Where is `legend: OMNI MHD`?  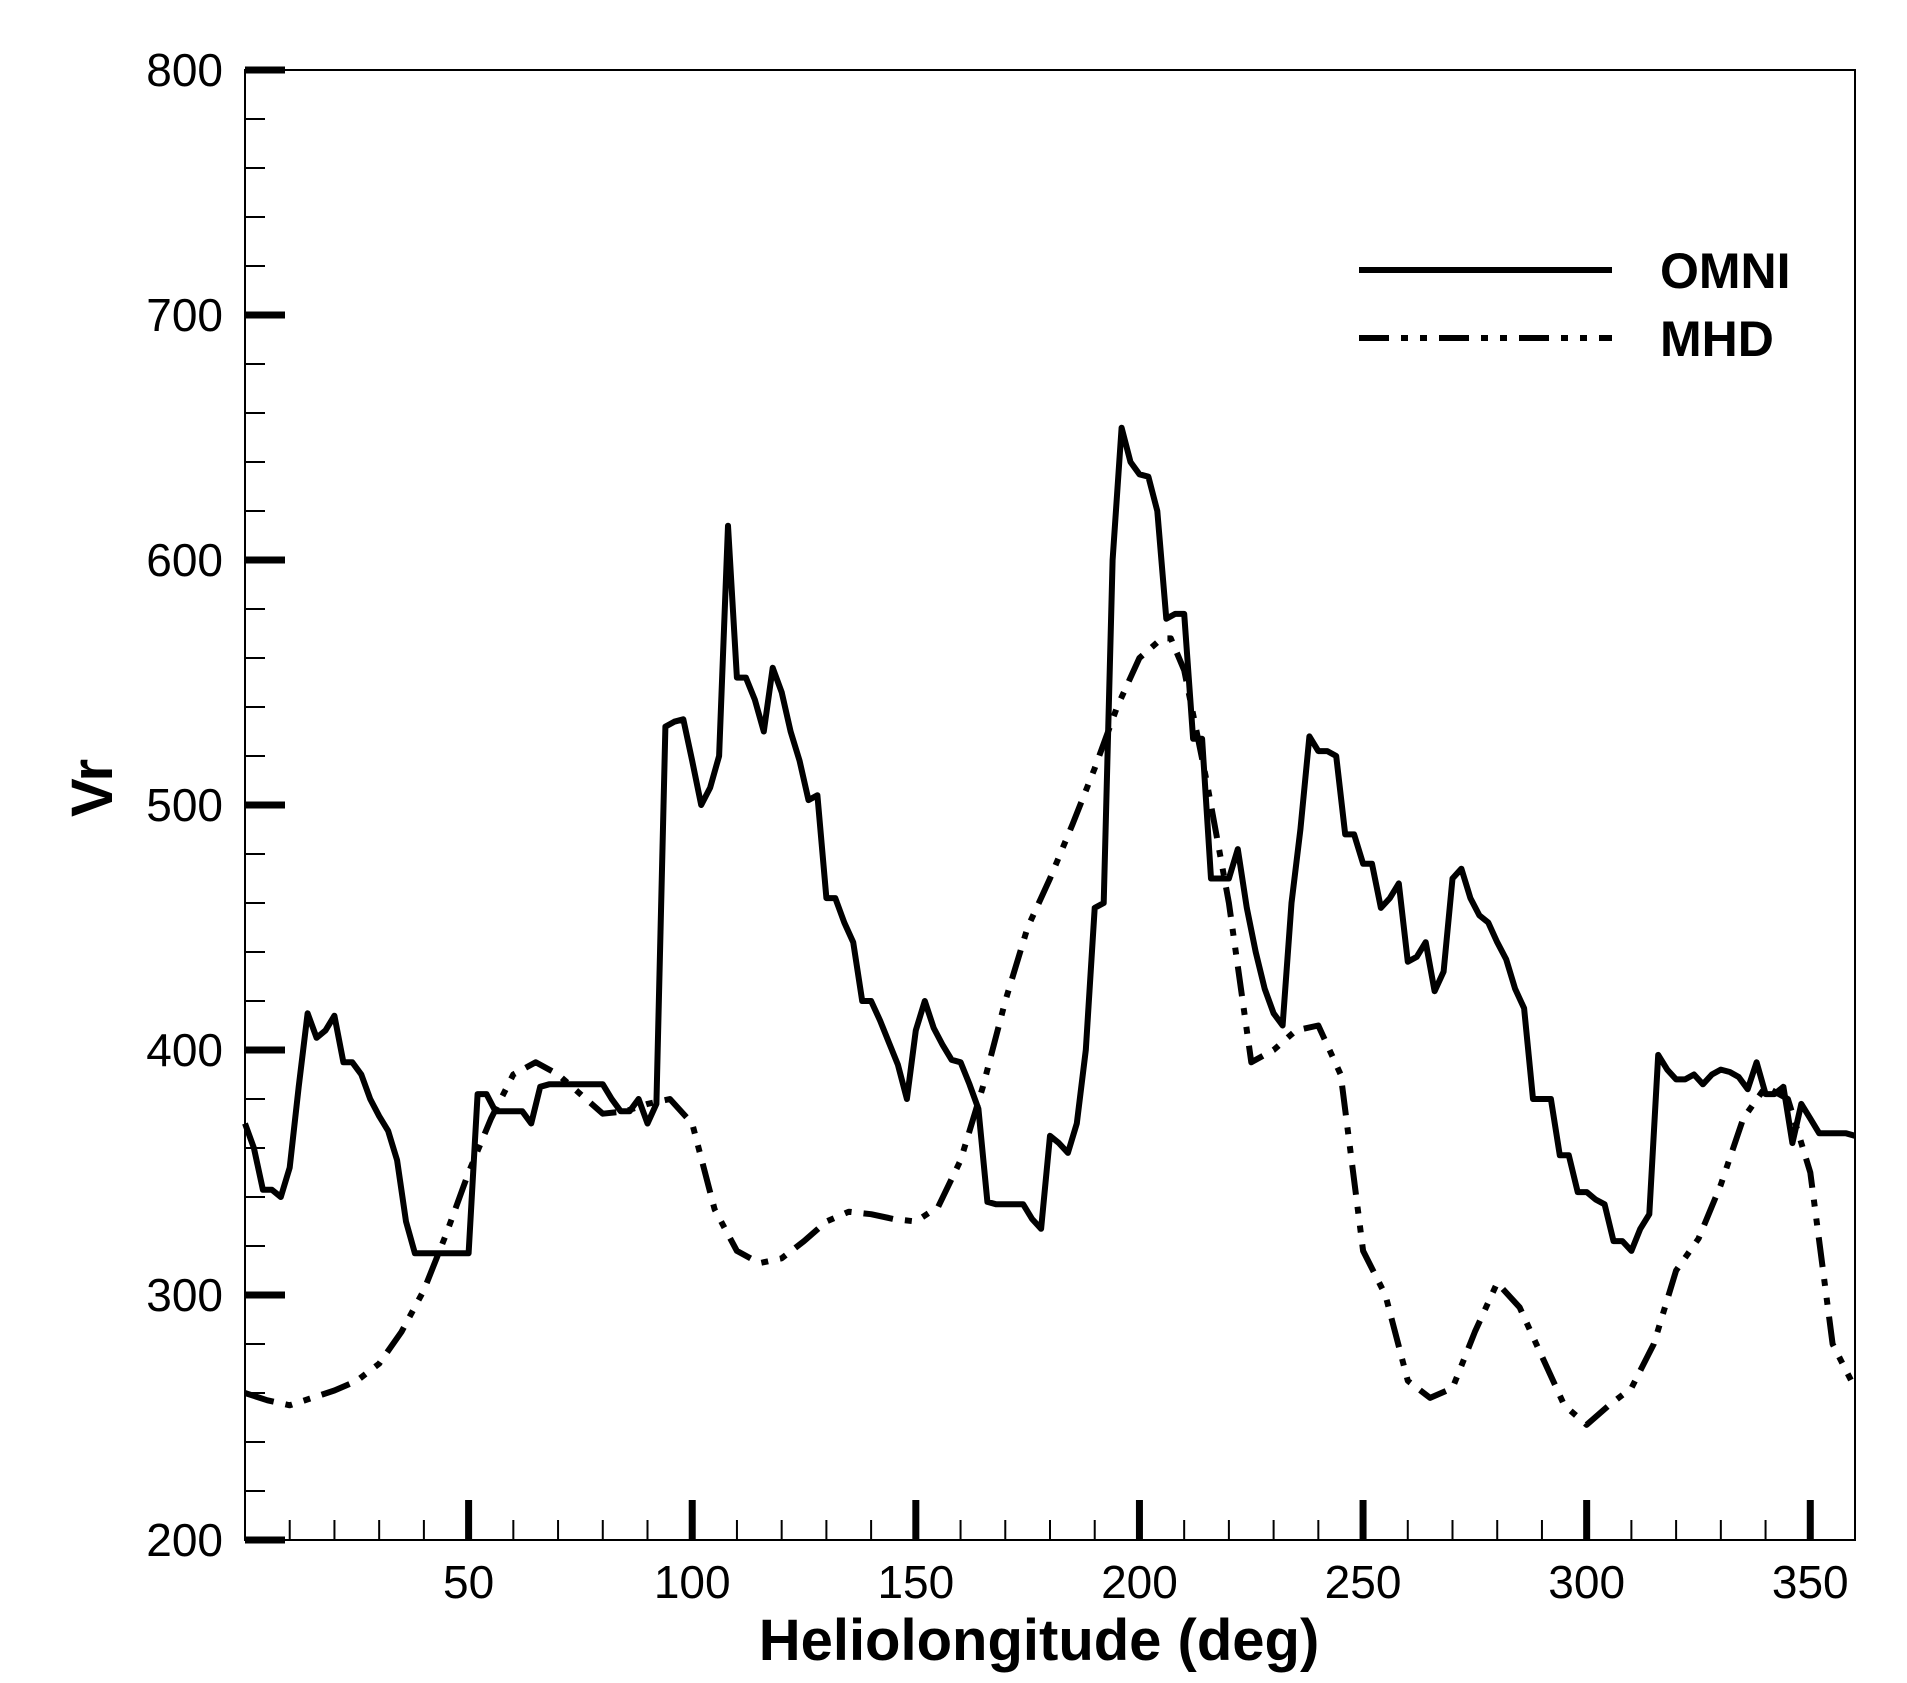
legend: OMNI MHD is located at coordinates (1575, 305).